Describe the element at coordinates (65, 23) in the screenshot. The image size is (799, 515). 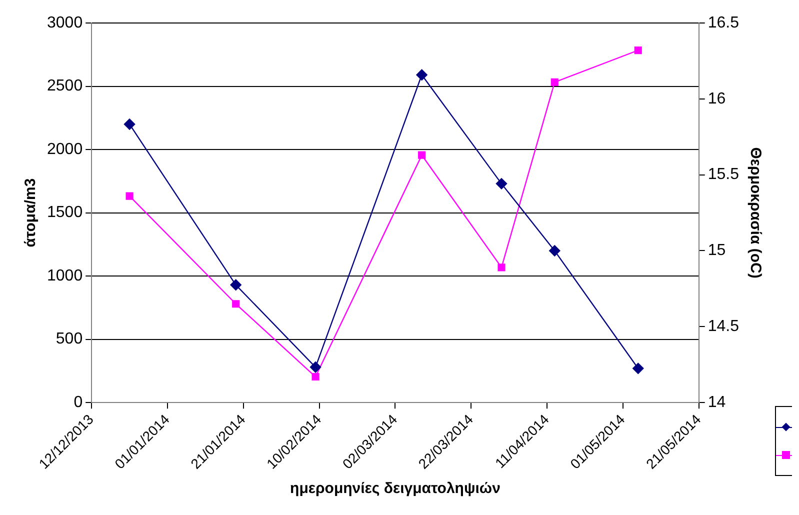
I see `y-tick-label: 3000` at that location.